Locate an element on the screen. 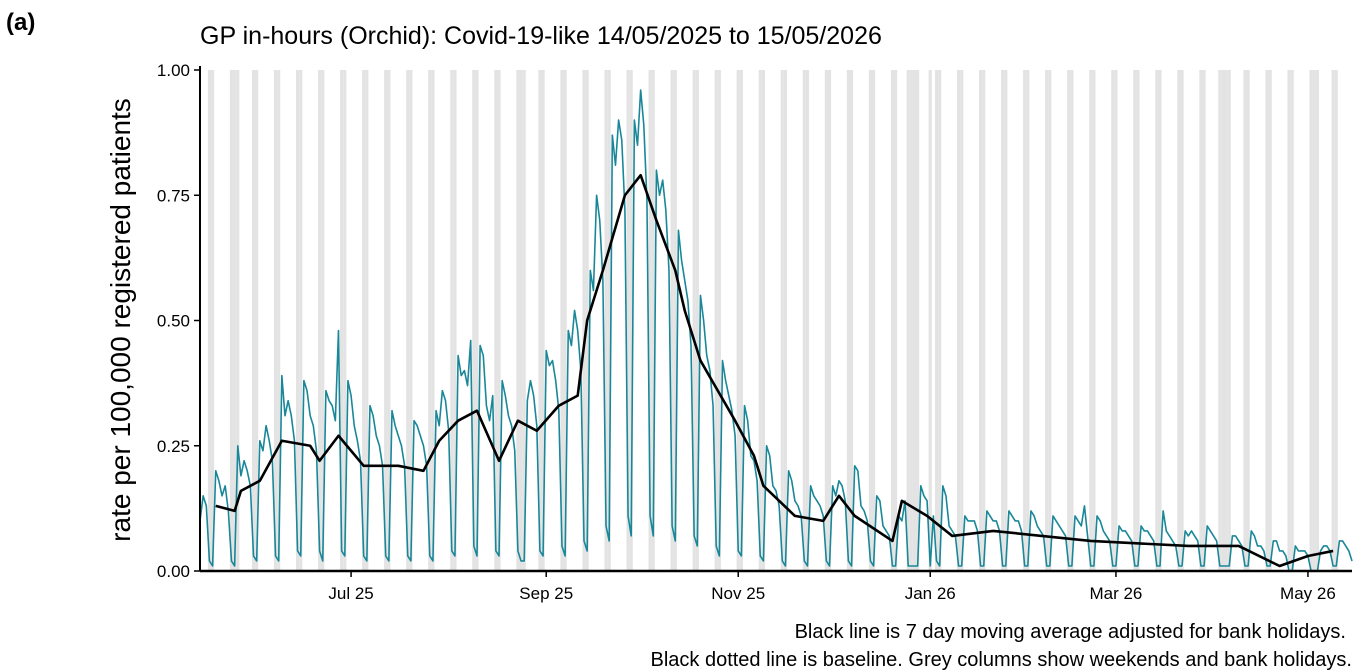 The width and height of the screenshot is (1362, 672). y-tick-label: 0.25 is located at coordinates (173, 446).